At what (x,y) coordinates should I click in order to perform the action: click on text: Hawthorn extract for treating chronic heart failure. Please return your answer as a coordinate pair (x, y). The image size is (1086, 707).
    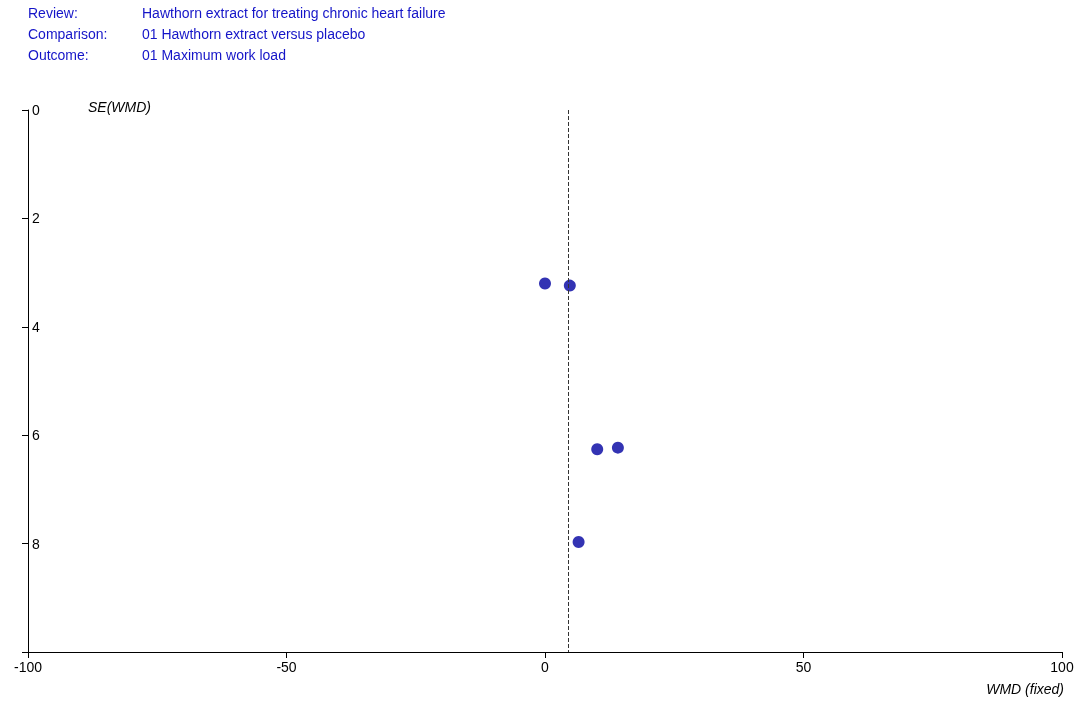
    Looking at the image, I should click on (294, 13).